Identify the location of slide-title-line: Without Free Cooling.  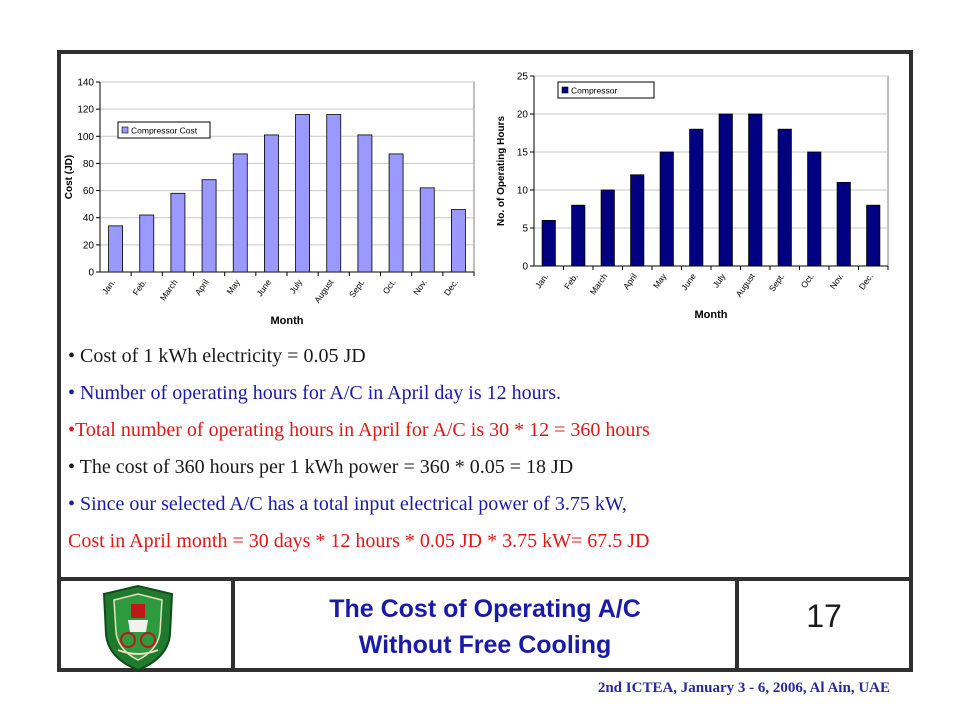
(485, 645).